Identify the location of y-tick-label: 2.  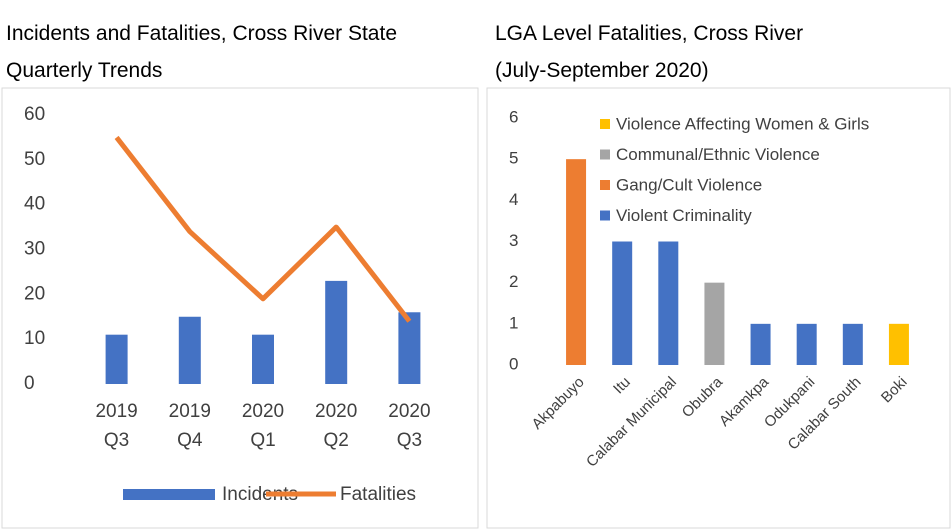
(513, 281).